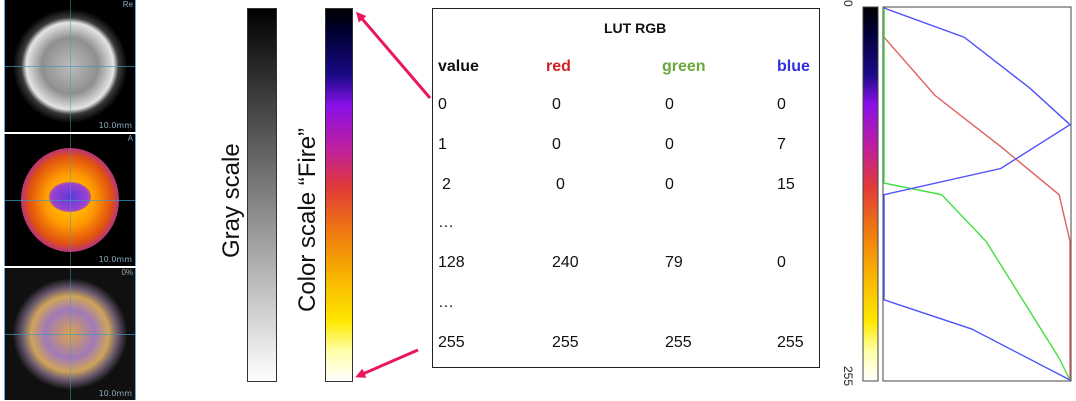 This screenshot has width=1076, height=401. What do you see at coordinates (565, 262) in the screenshot?
I see `cell-r4-red: 240` at bounding box center [565, 262].